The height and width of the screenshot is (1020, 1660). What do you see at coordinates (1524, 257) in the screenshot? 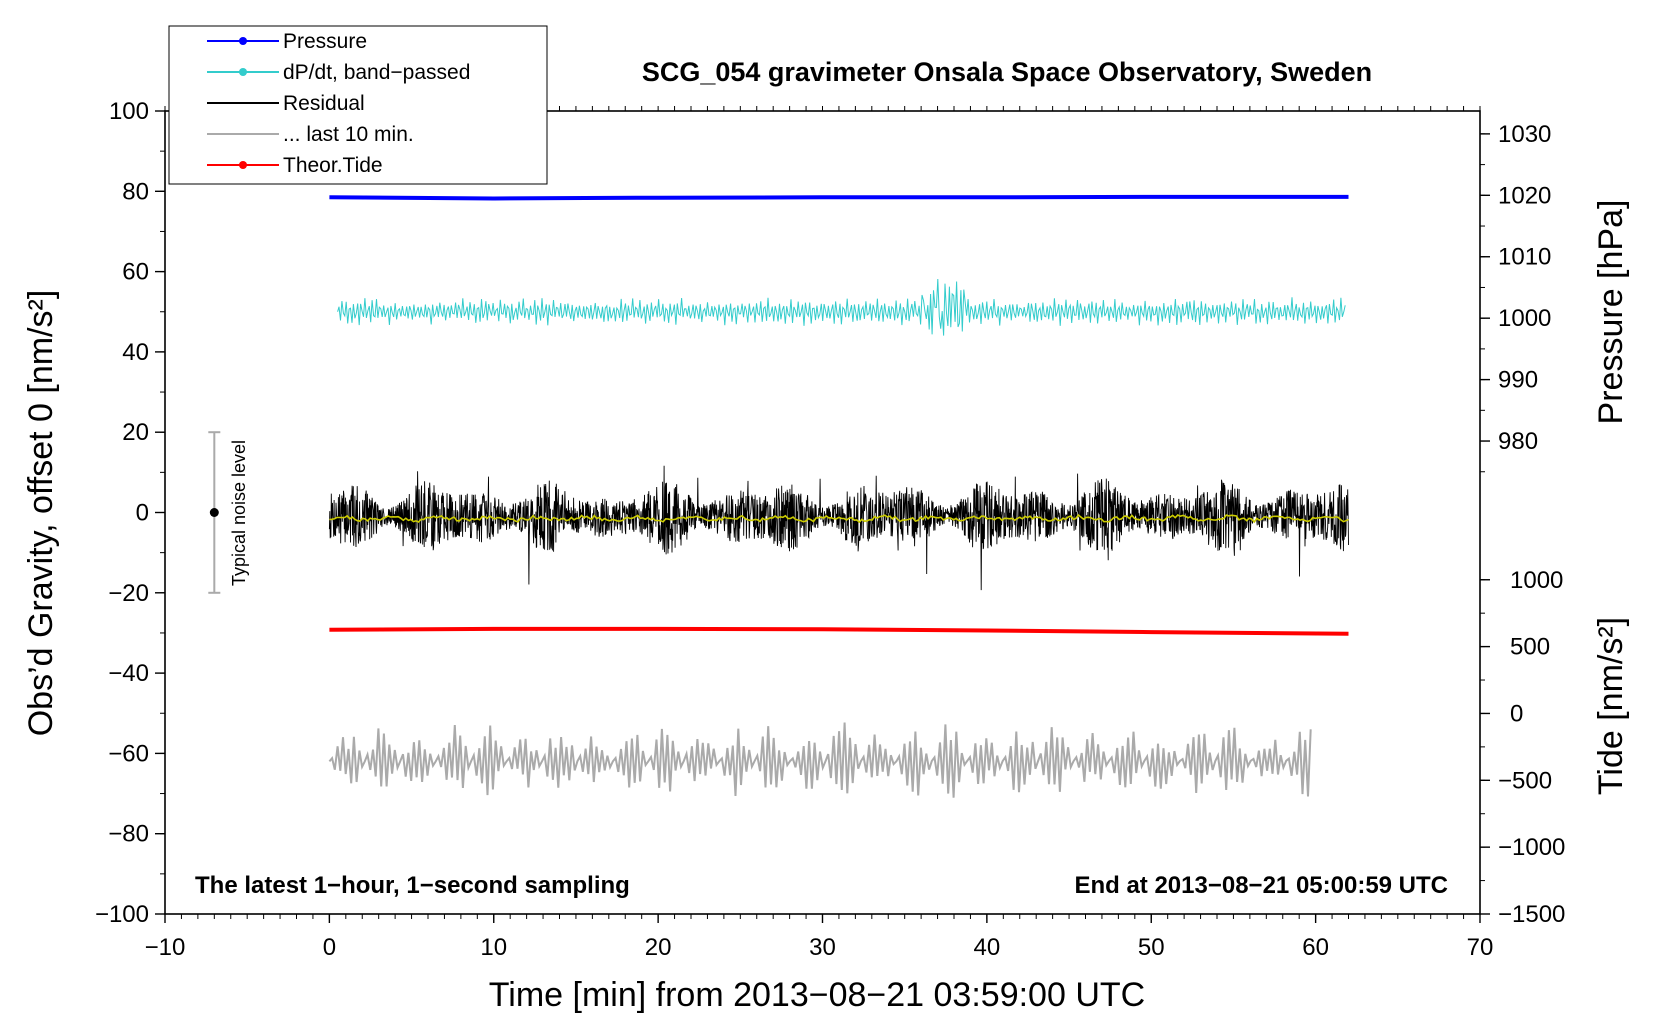
I see `pressure-tick-label: 1010` at bounding box center [1524, 257].